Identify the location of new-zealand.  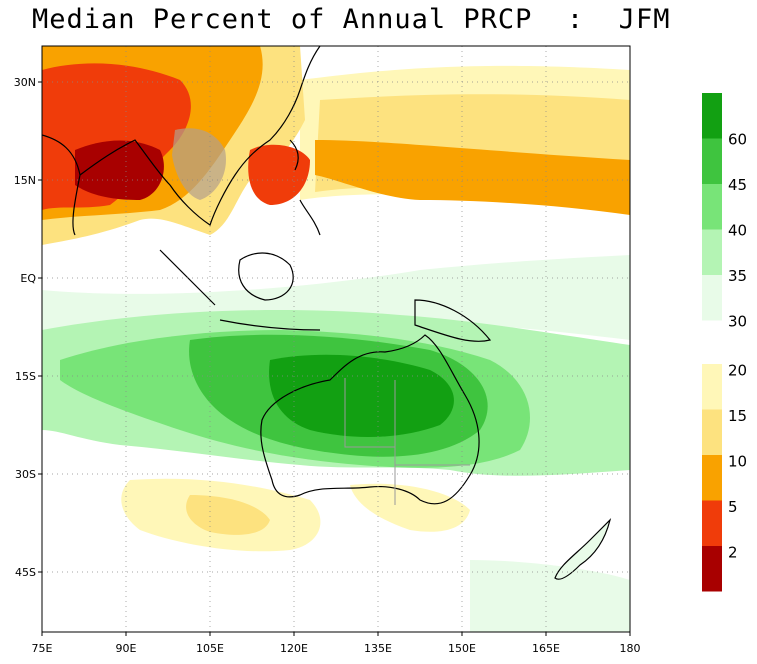
(583, 549).